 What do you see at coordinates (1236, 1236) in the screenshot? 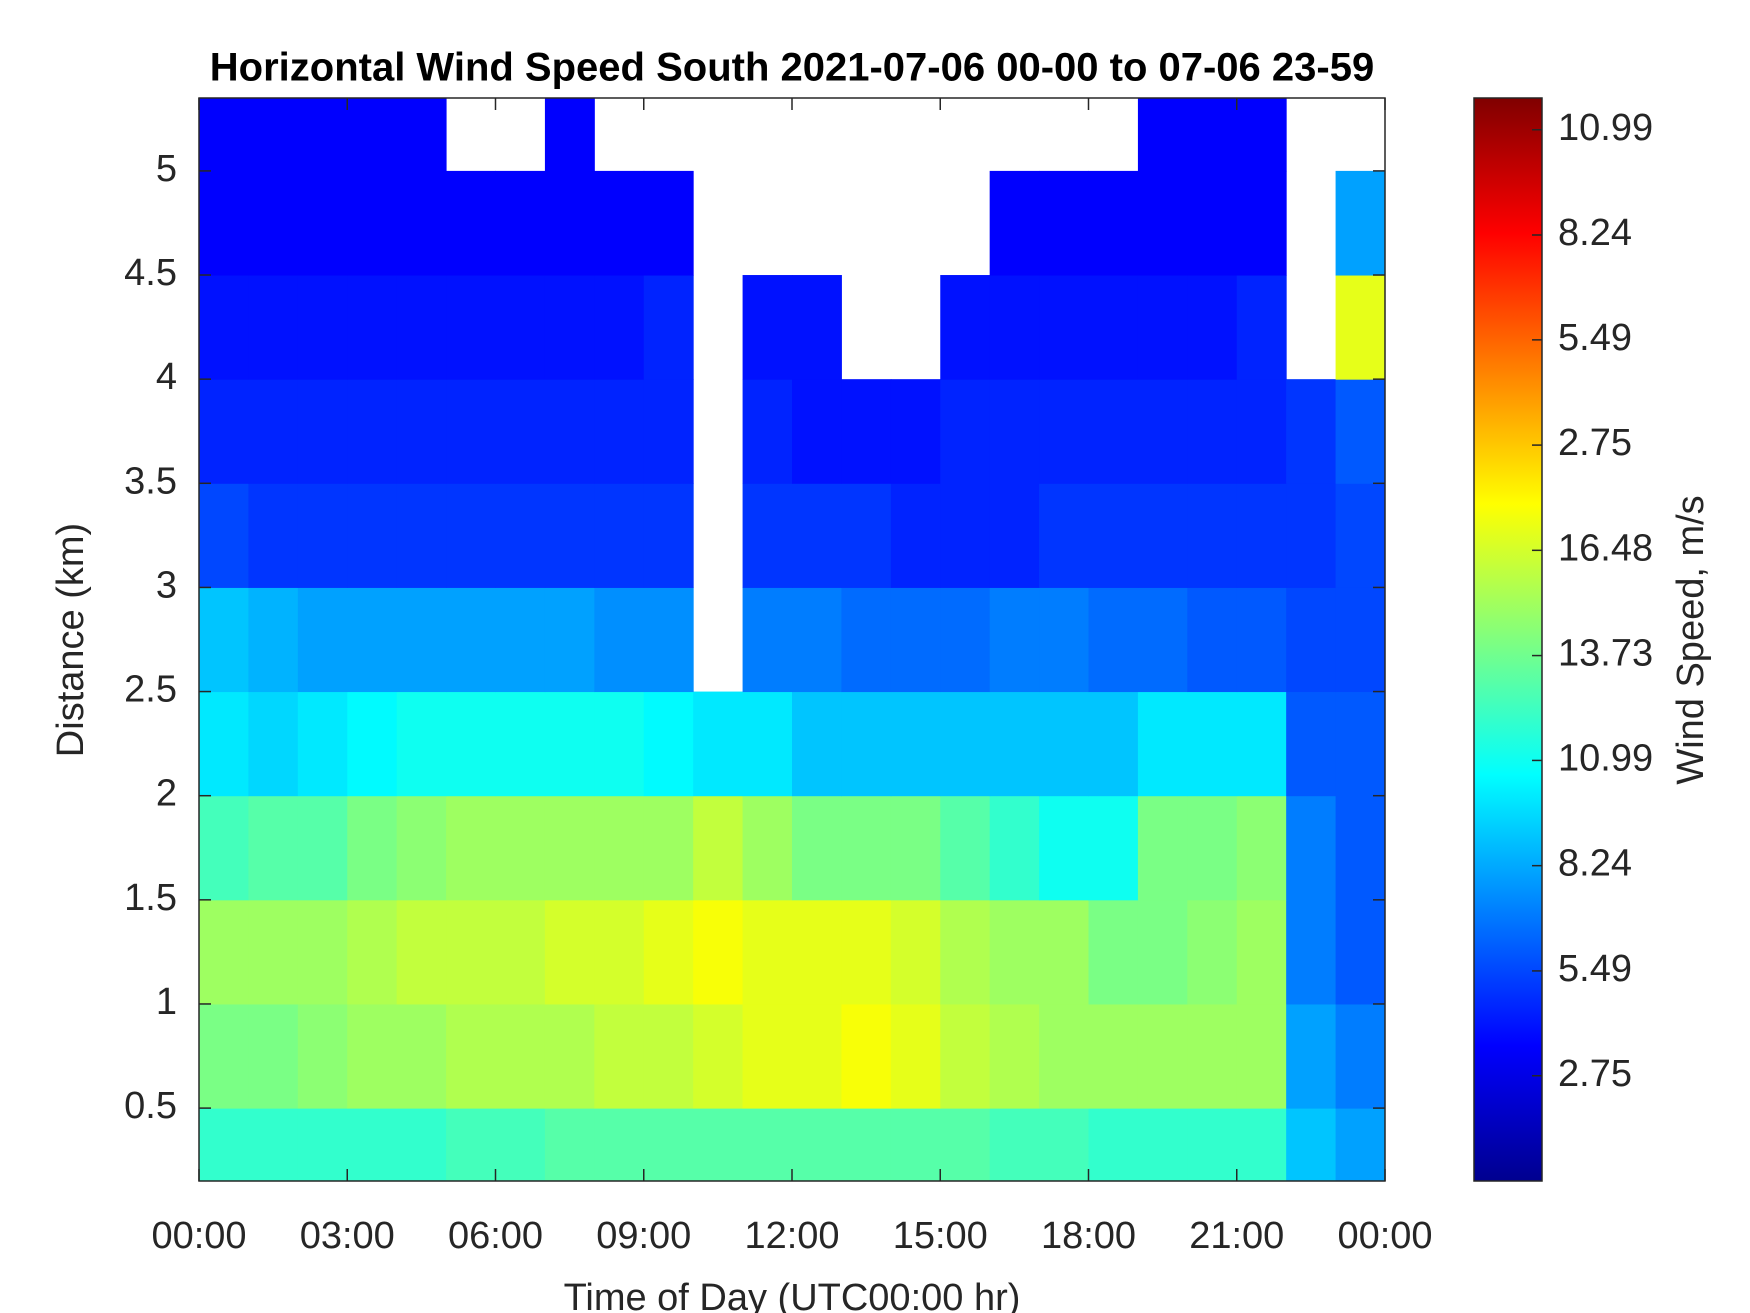
I see `x-tick-label: 21:00` at bounding box center [1236, 1236].